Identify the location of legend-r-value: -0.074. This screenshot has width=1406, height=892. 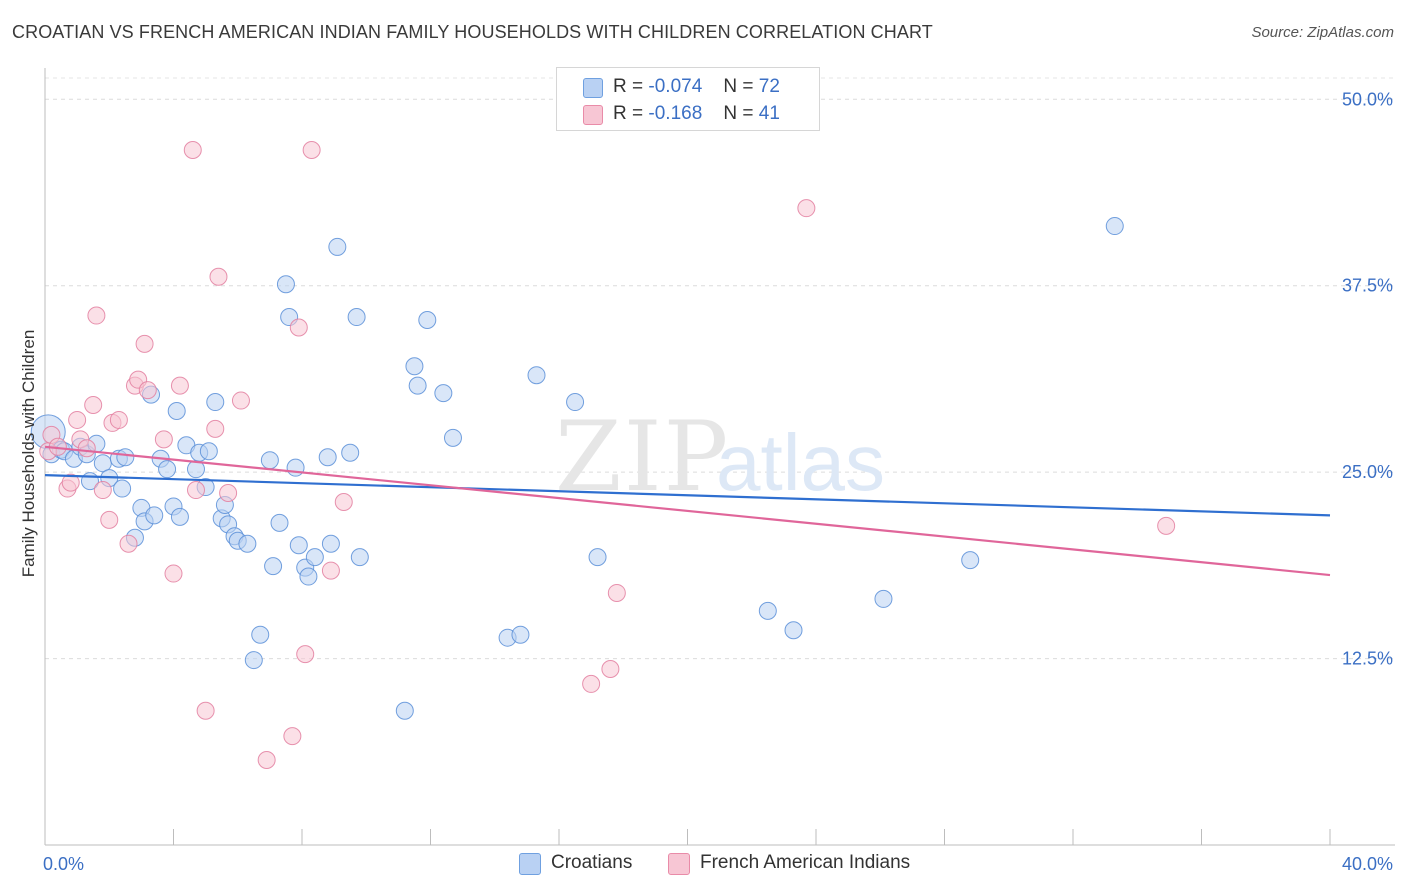
(675, 86).